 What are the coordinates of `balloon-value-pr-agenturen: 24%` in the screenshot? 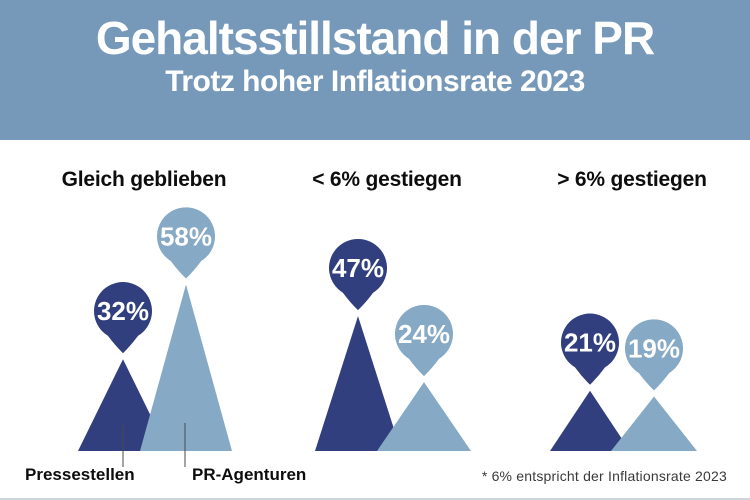 It's located at (424, 334).